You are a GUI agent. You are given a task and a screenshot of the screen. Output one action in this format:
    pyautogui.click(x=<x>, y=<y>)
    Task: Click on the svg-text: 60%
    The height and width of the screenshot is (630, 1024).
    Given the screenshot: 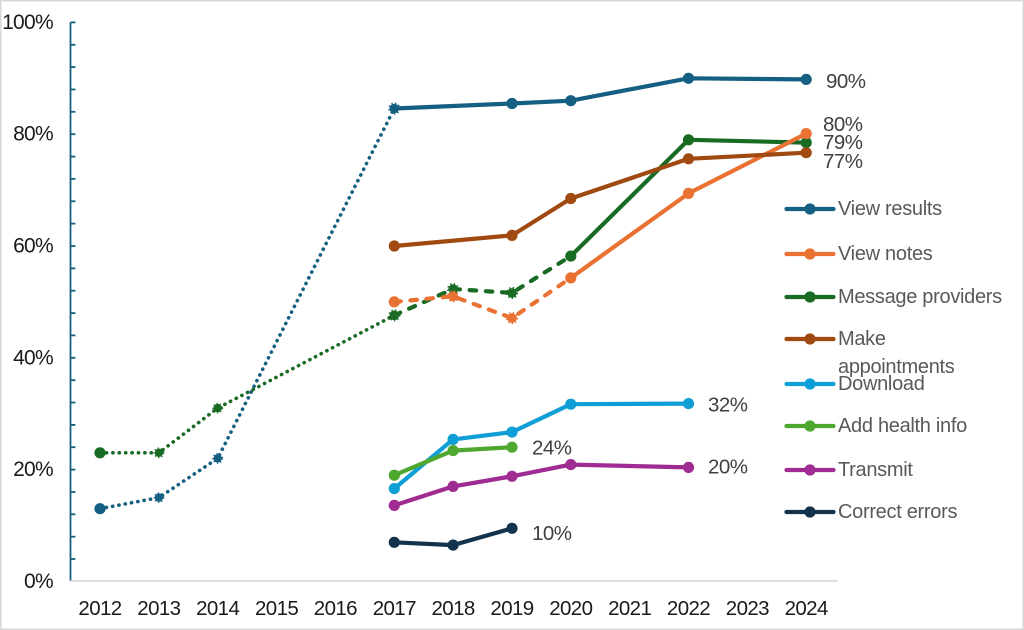 What is the action you would take?
    pyautogui.click(x=33, y=246)
    